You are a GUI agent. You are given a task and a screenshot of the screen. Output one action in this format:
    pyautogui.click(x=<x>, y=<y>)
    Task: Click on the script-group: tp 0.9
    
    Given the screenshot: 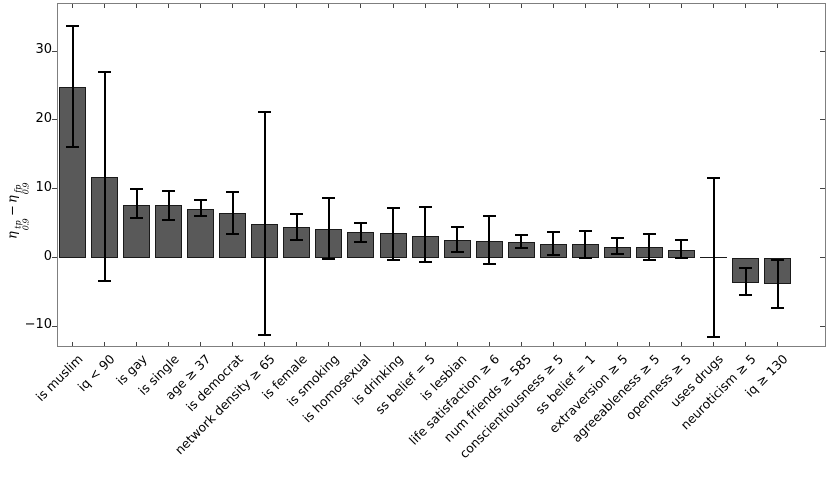 What is the action you would take?
    pyautogui.click(x=22, y=224)
    